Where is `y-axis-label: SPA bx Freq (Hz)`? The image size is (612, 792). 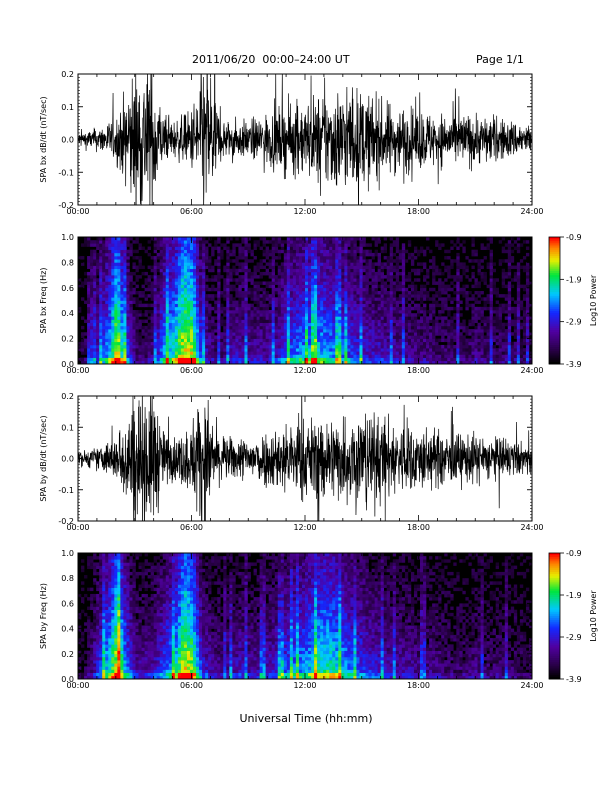
y-axis-label: SPA bx Freq (Hz) is located at coordinates (43, 301).